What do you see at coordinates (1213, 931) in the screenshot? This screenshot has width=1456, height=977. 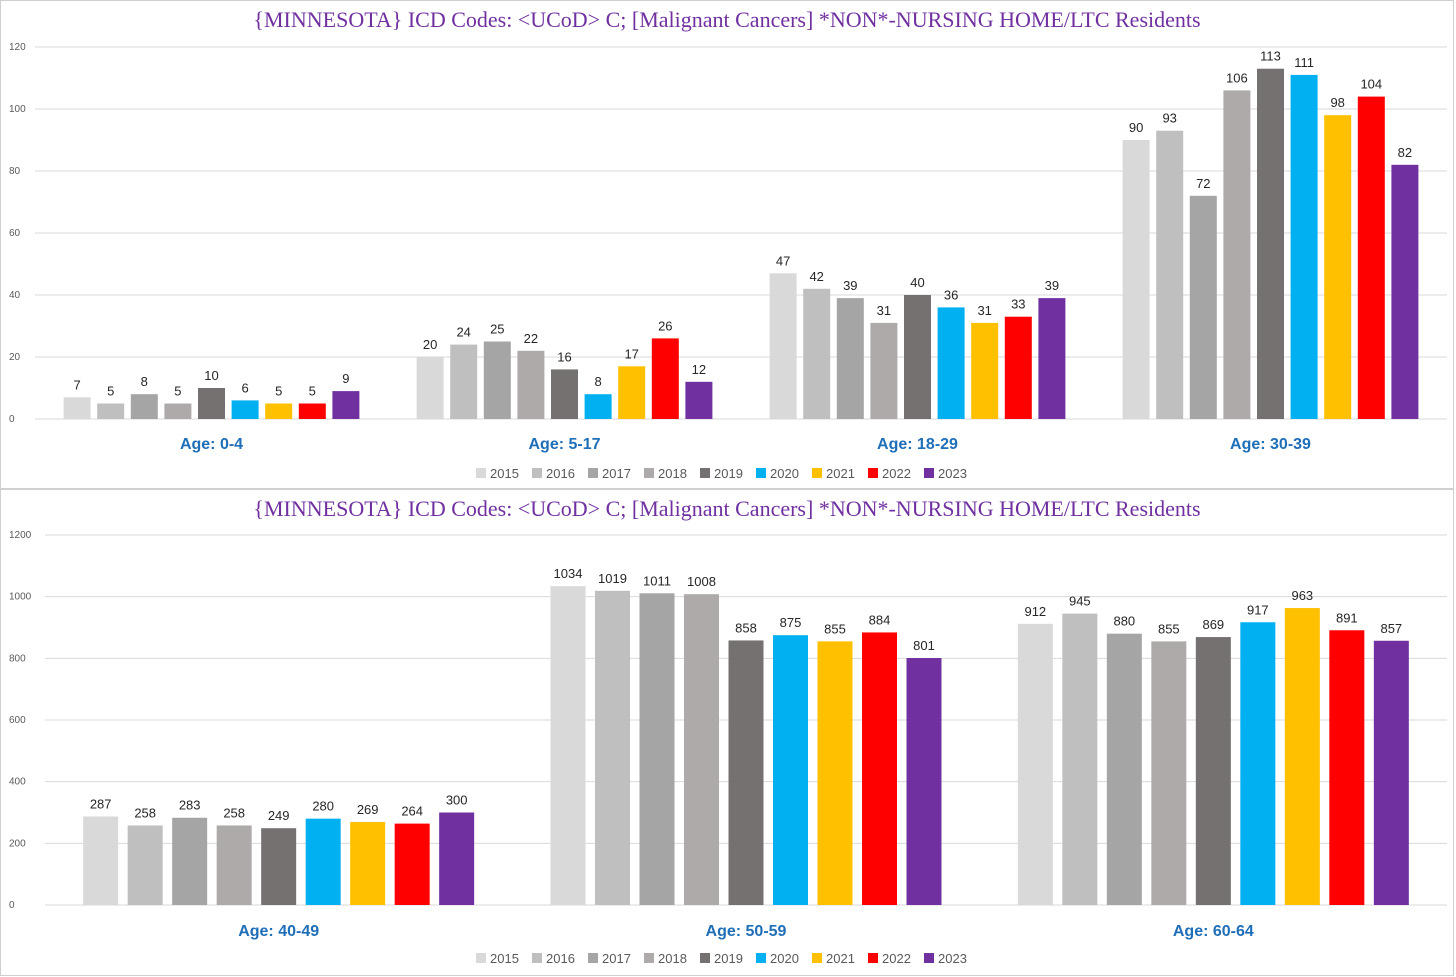 I see `category-label: Age: 60-64` at bounding box center [1213, 931].